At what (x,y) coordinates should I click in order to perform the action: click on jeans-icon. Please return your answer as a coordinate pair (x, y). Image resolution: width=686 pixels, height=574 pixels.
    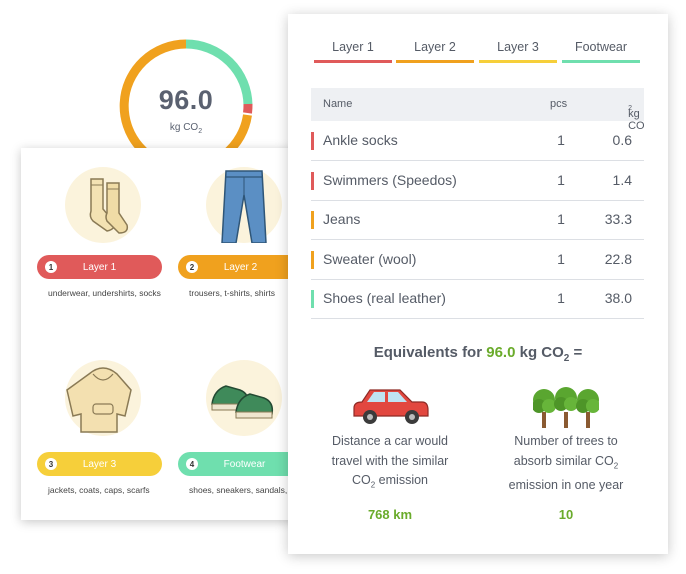
    Looking at the image, I should click on (244, 205).